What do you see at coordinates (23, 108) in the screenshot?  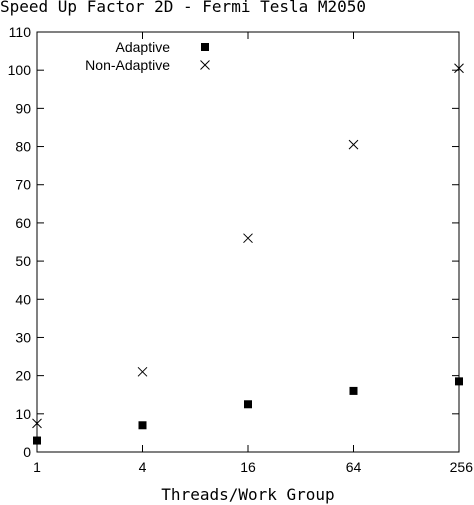 I see `y-tick-label: 90` at bounding box center [23, 108].